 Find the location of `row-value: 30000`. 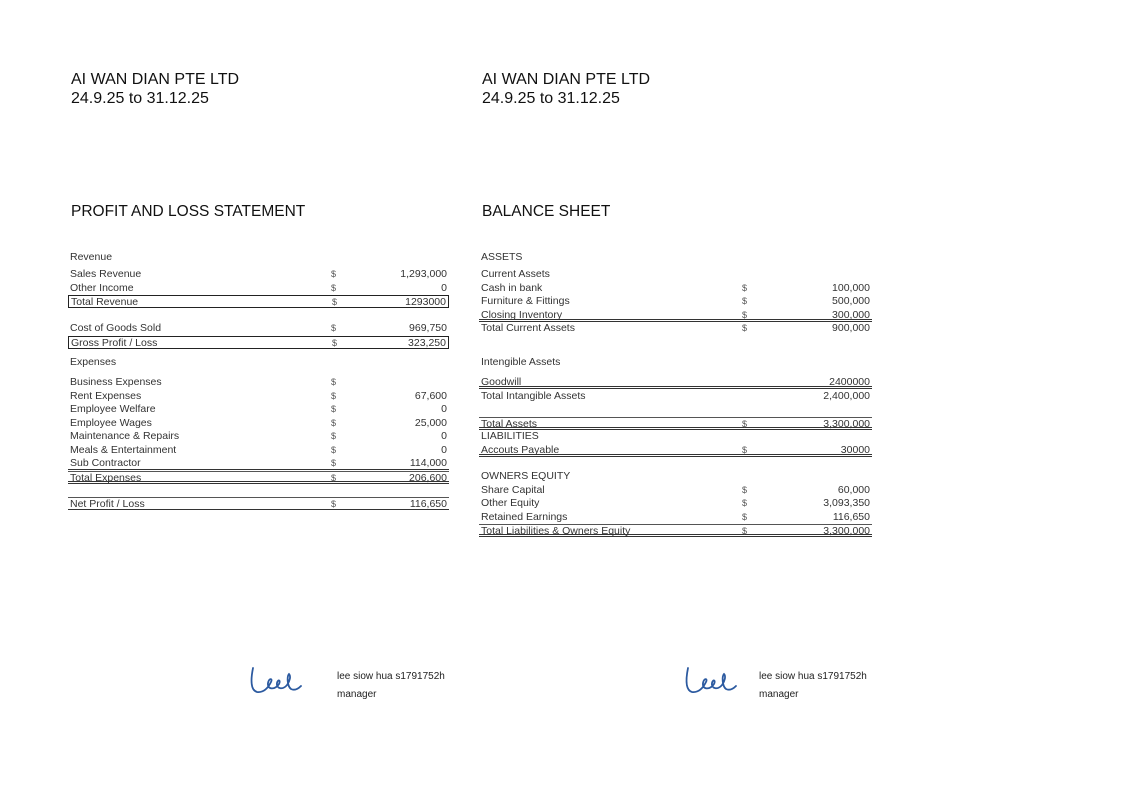

row-value: 30000 is located at coordinates (855, 450).